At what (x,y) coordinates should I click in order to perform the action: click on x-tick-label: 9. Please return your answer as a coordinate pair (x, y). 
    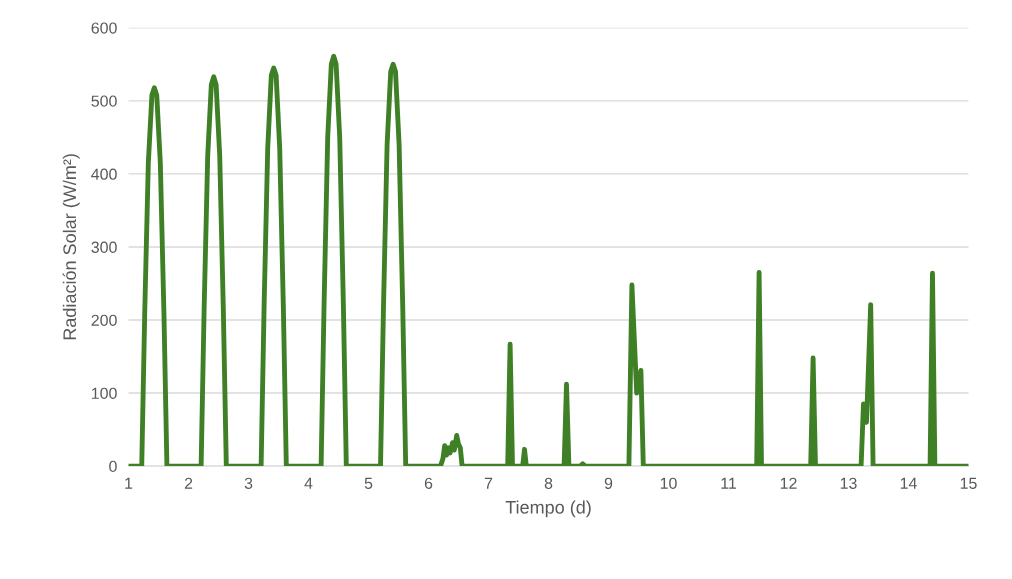
    Looking at the image, I should click on (608, 483).